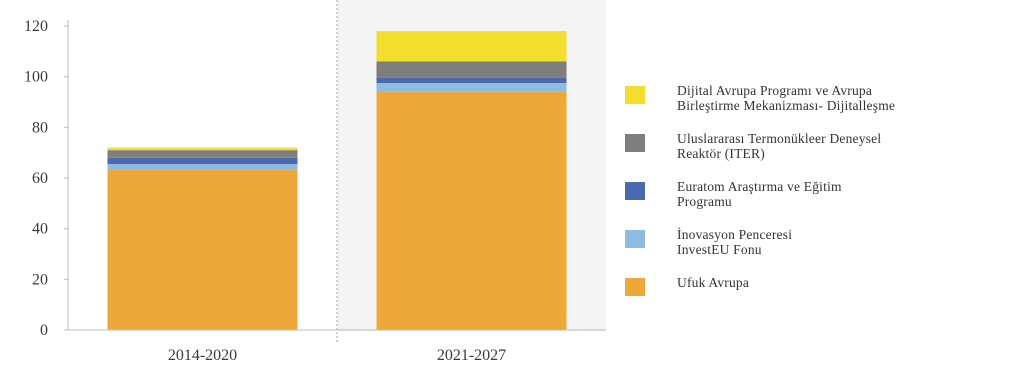 The image size is (1027, 369). I want to click on y-tick-label: 20, so click(40, 279).